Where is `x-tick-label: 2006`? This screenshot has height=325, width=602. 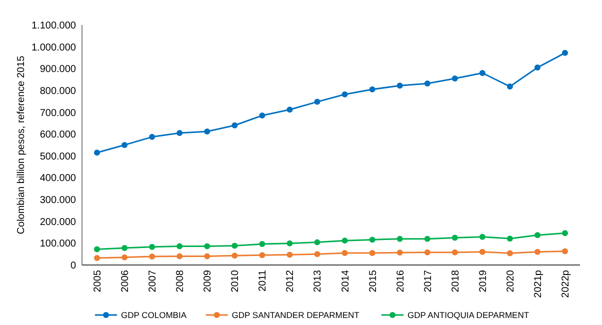
x-tick-label: 2006 is located at coordinates (126, 281).